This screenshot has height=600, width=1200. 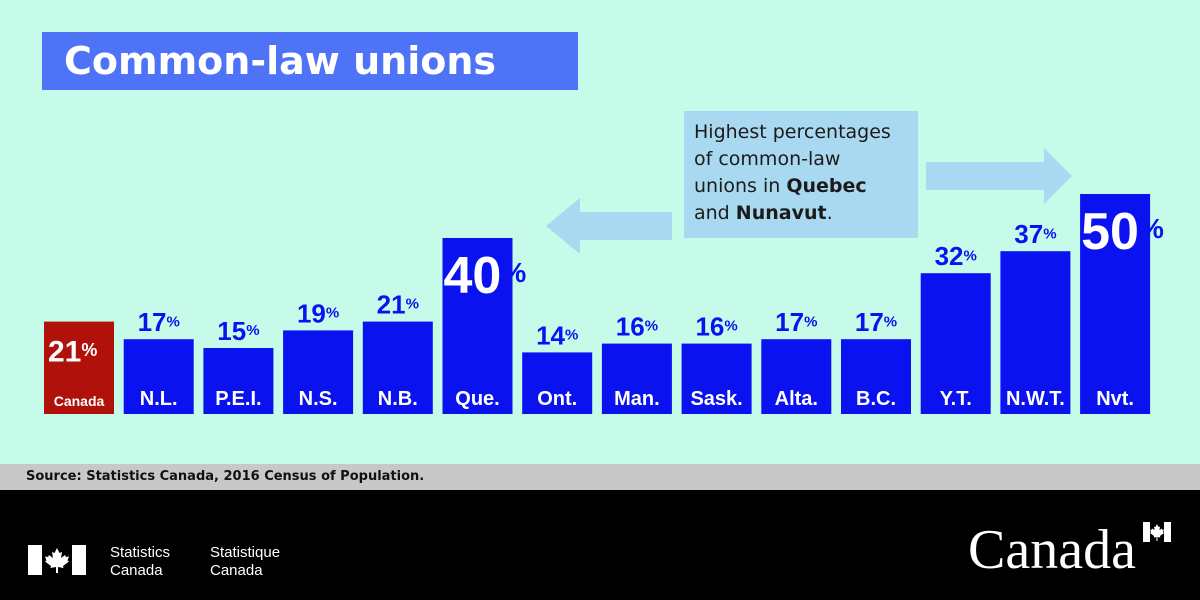 What do you see at coordinates (310, 61) in the screenshot?
I see `chart-title: Common-law unions` at bounding box center [310, 61].